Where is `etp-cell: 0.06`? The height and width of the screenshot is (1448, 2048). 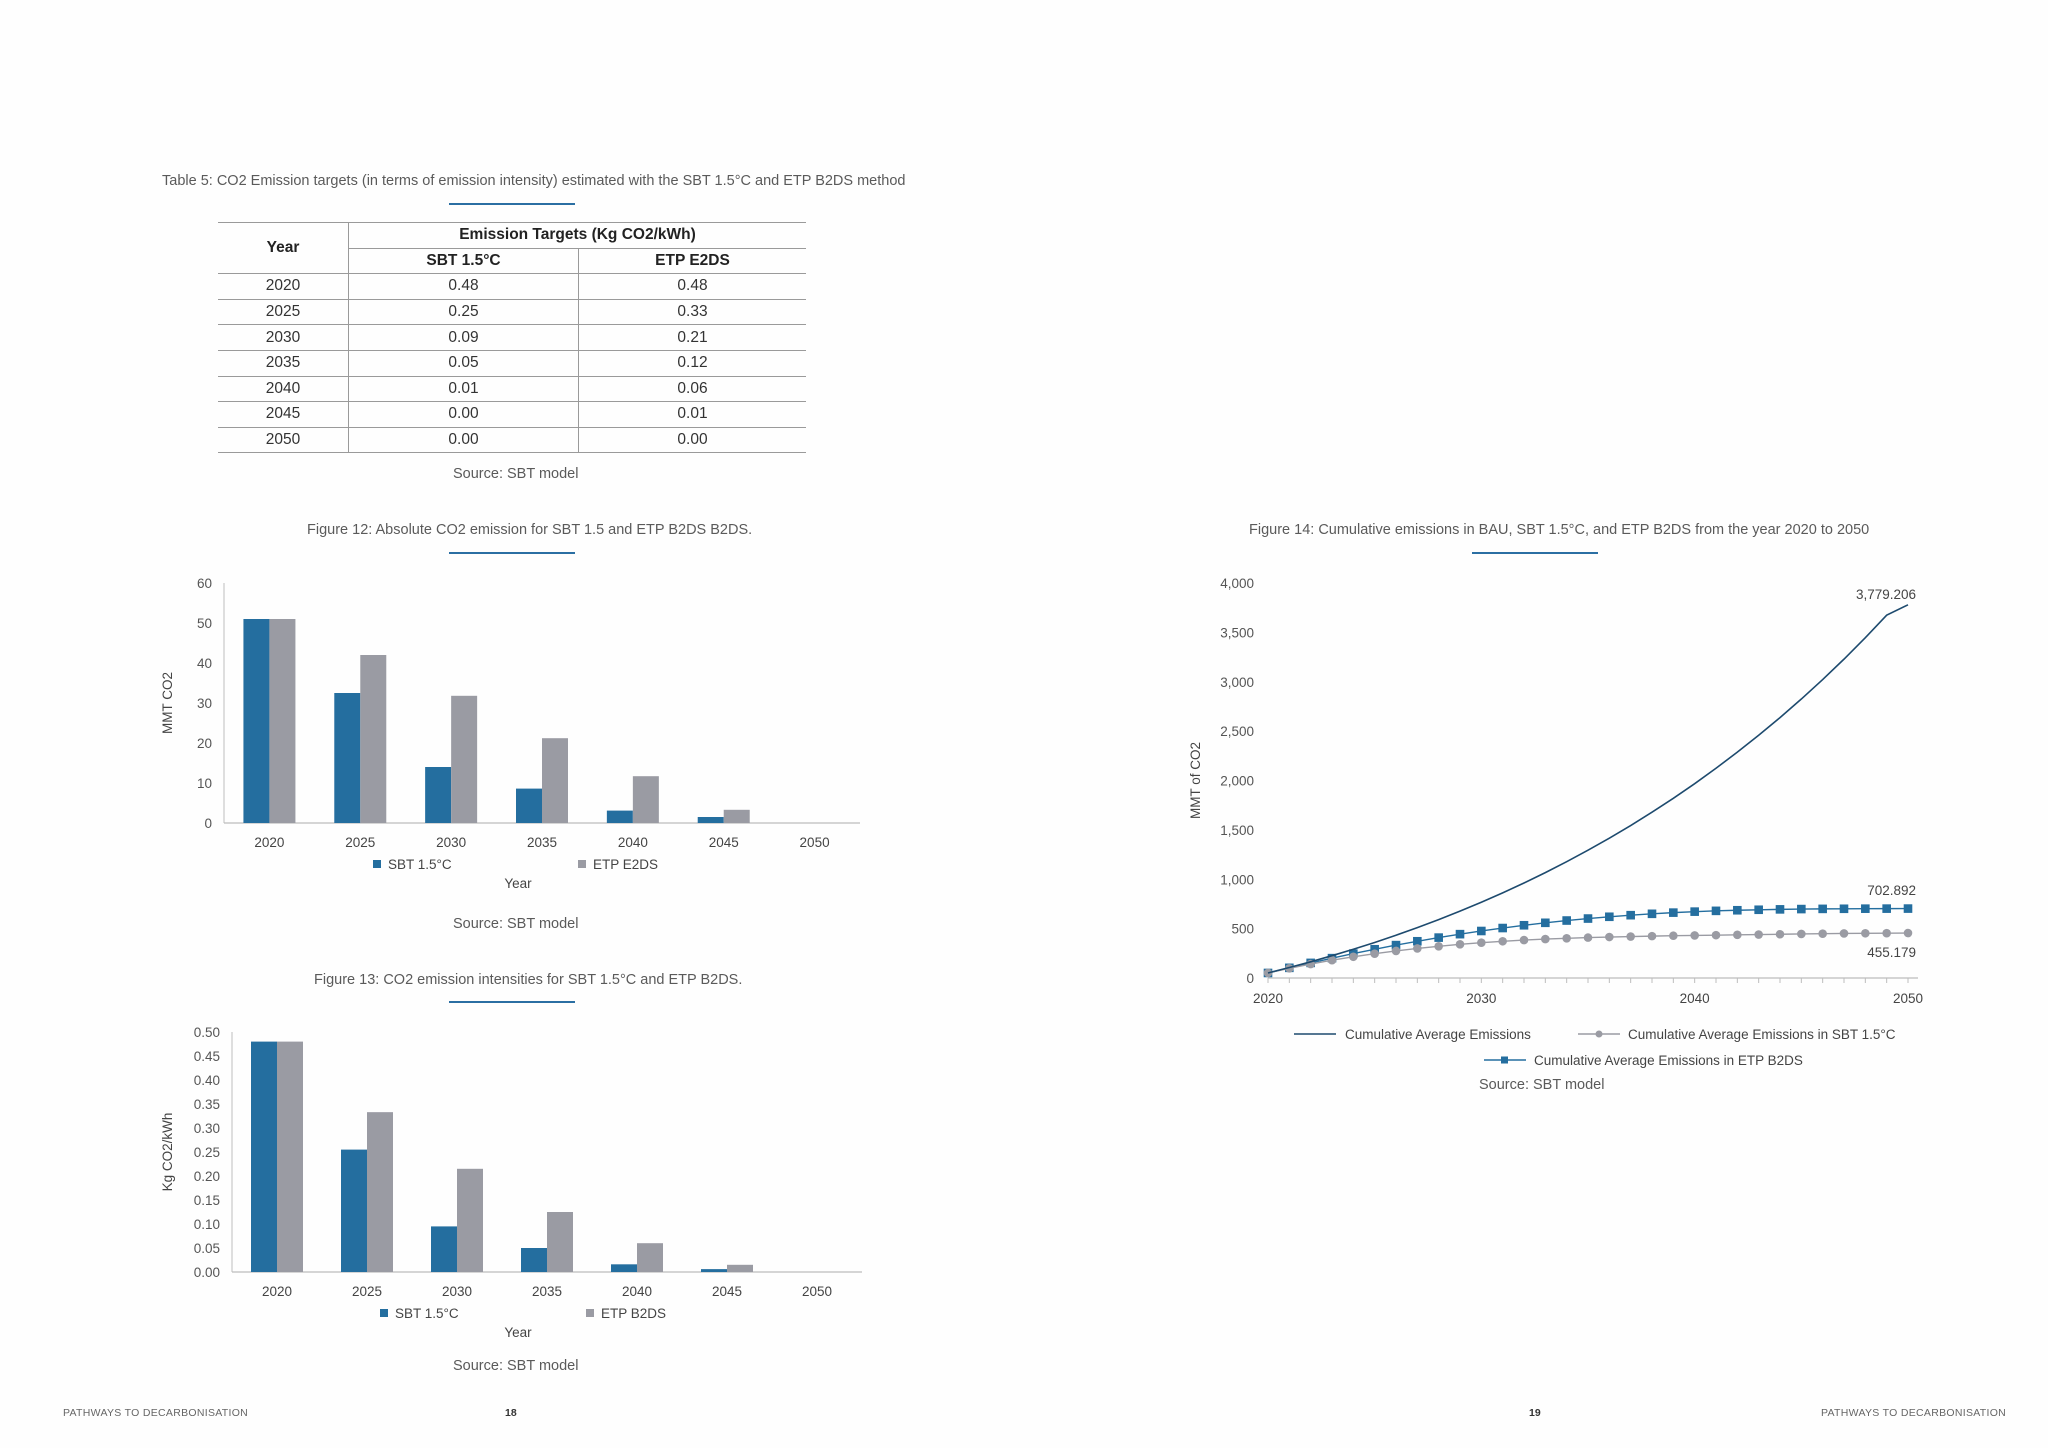
etp-cell: 0.06 is located at coordinates (692, 389).